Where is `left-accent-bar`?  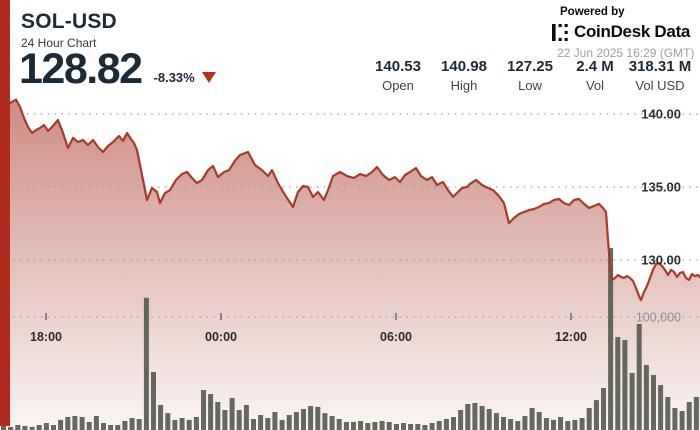
left-accent-bar is located at coordinates (5, 213).